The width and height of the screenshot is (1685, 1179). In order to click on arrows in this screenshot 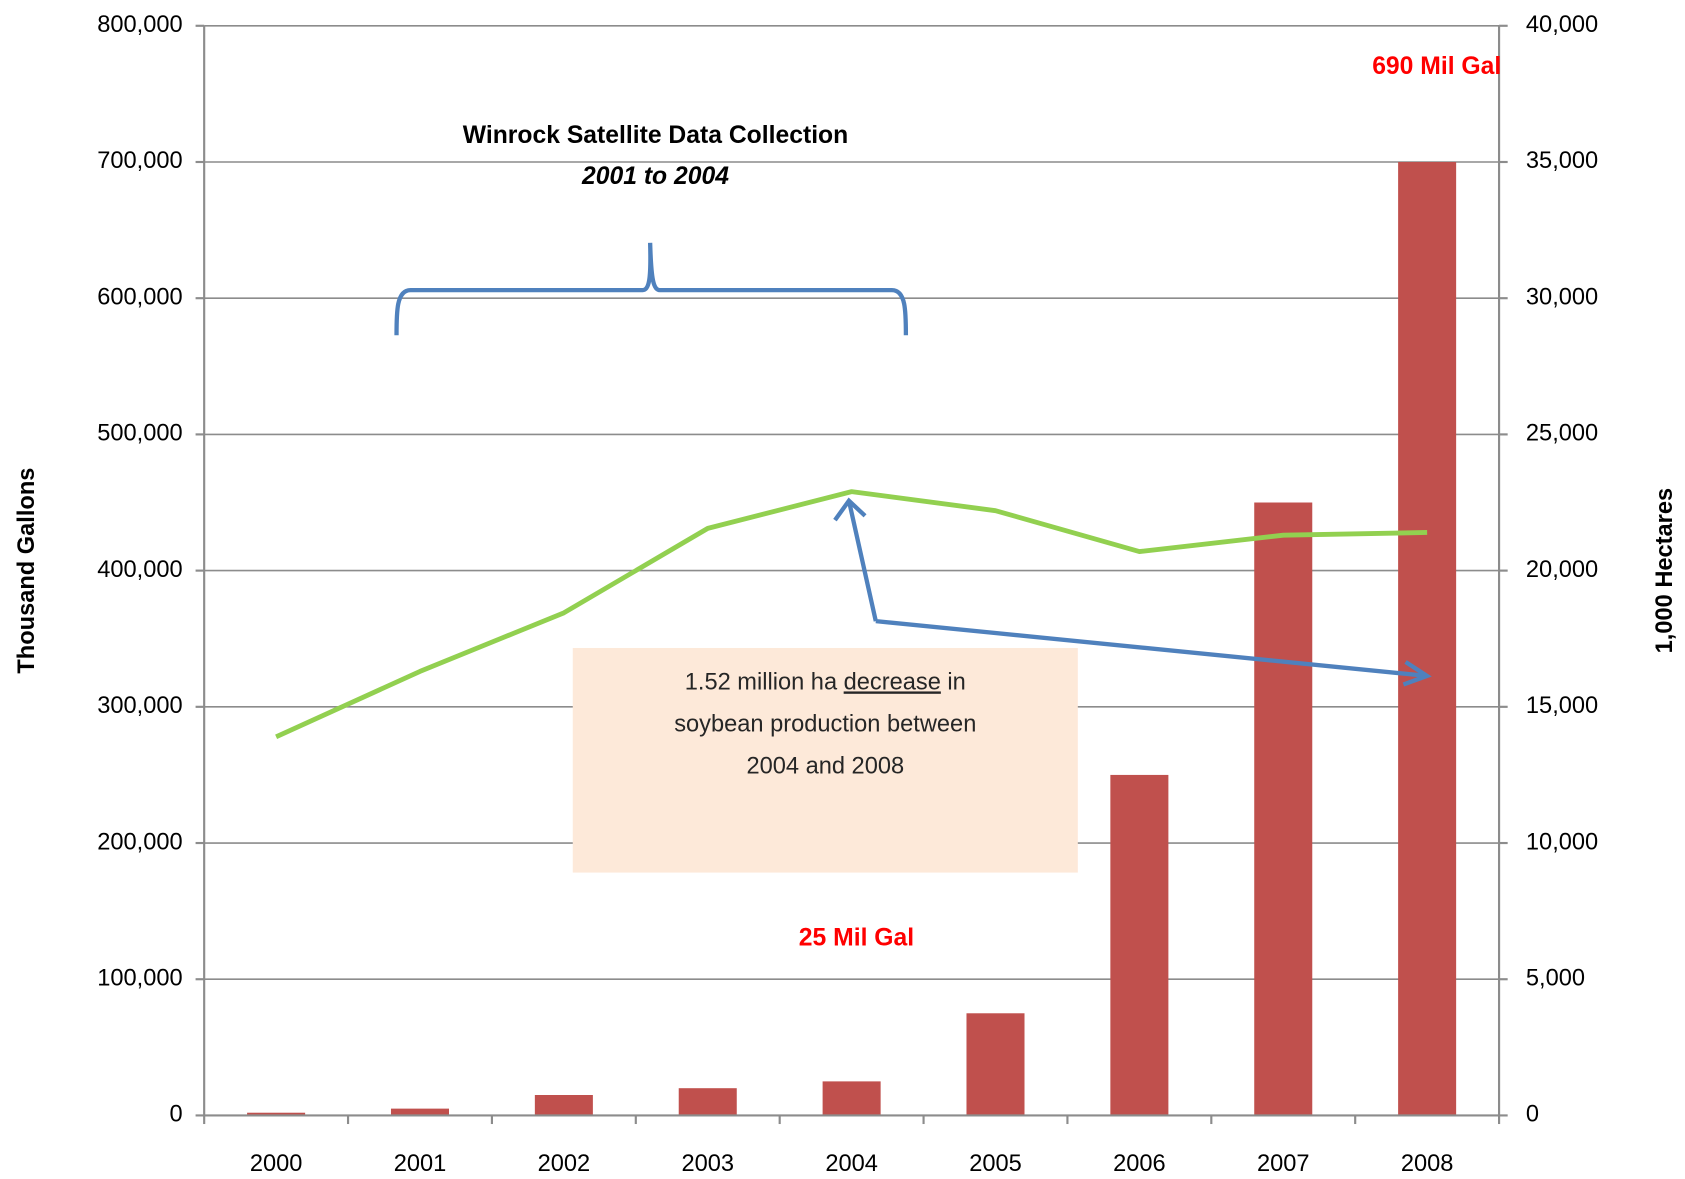, I will do `click(1132, 592)`.